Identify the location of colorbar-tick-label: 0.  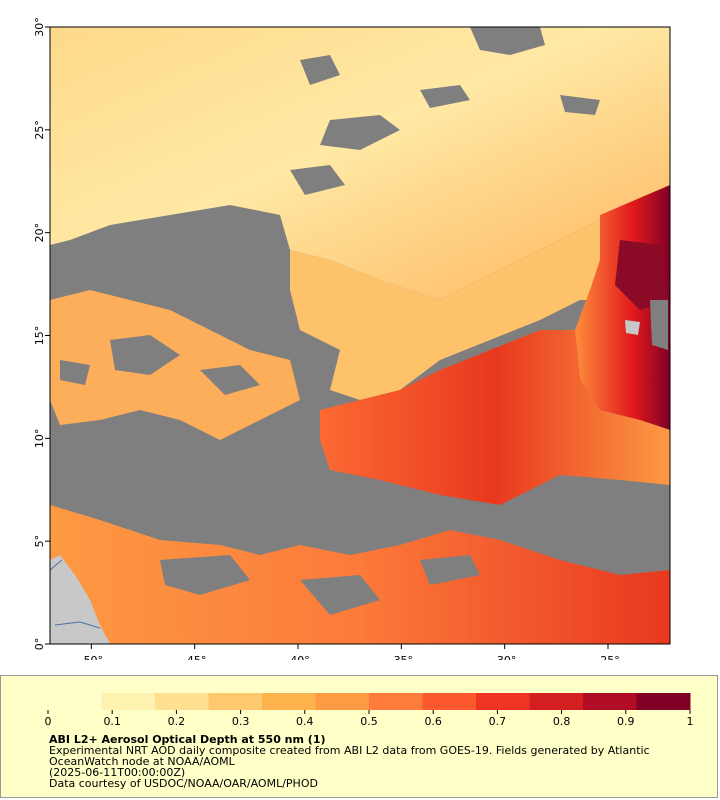
(48, 721).